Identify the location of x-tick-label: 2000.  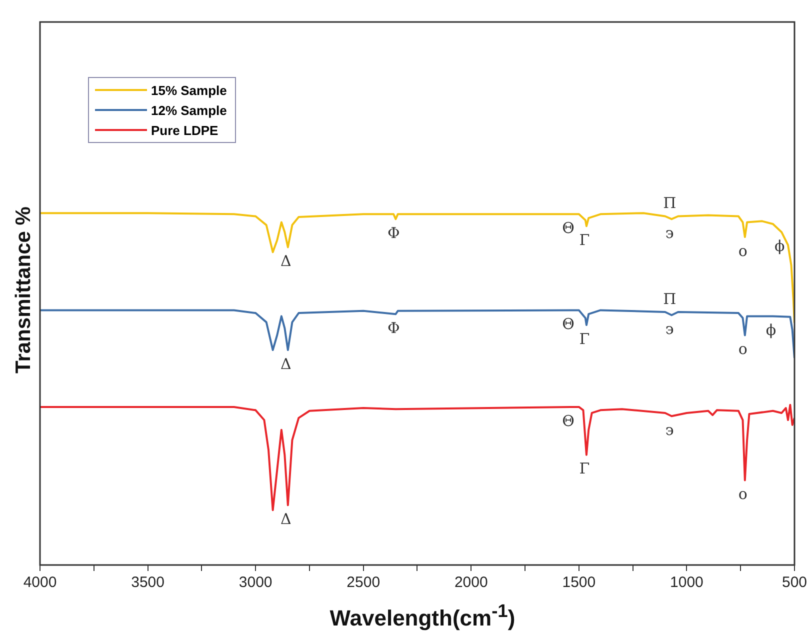
(471, 583).